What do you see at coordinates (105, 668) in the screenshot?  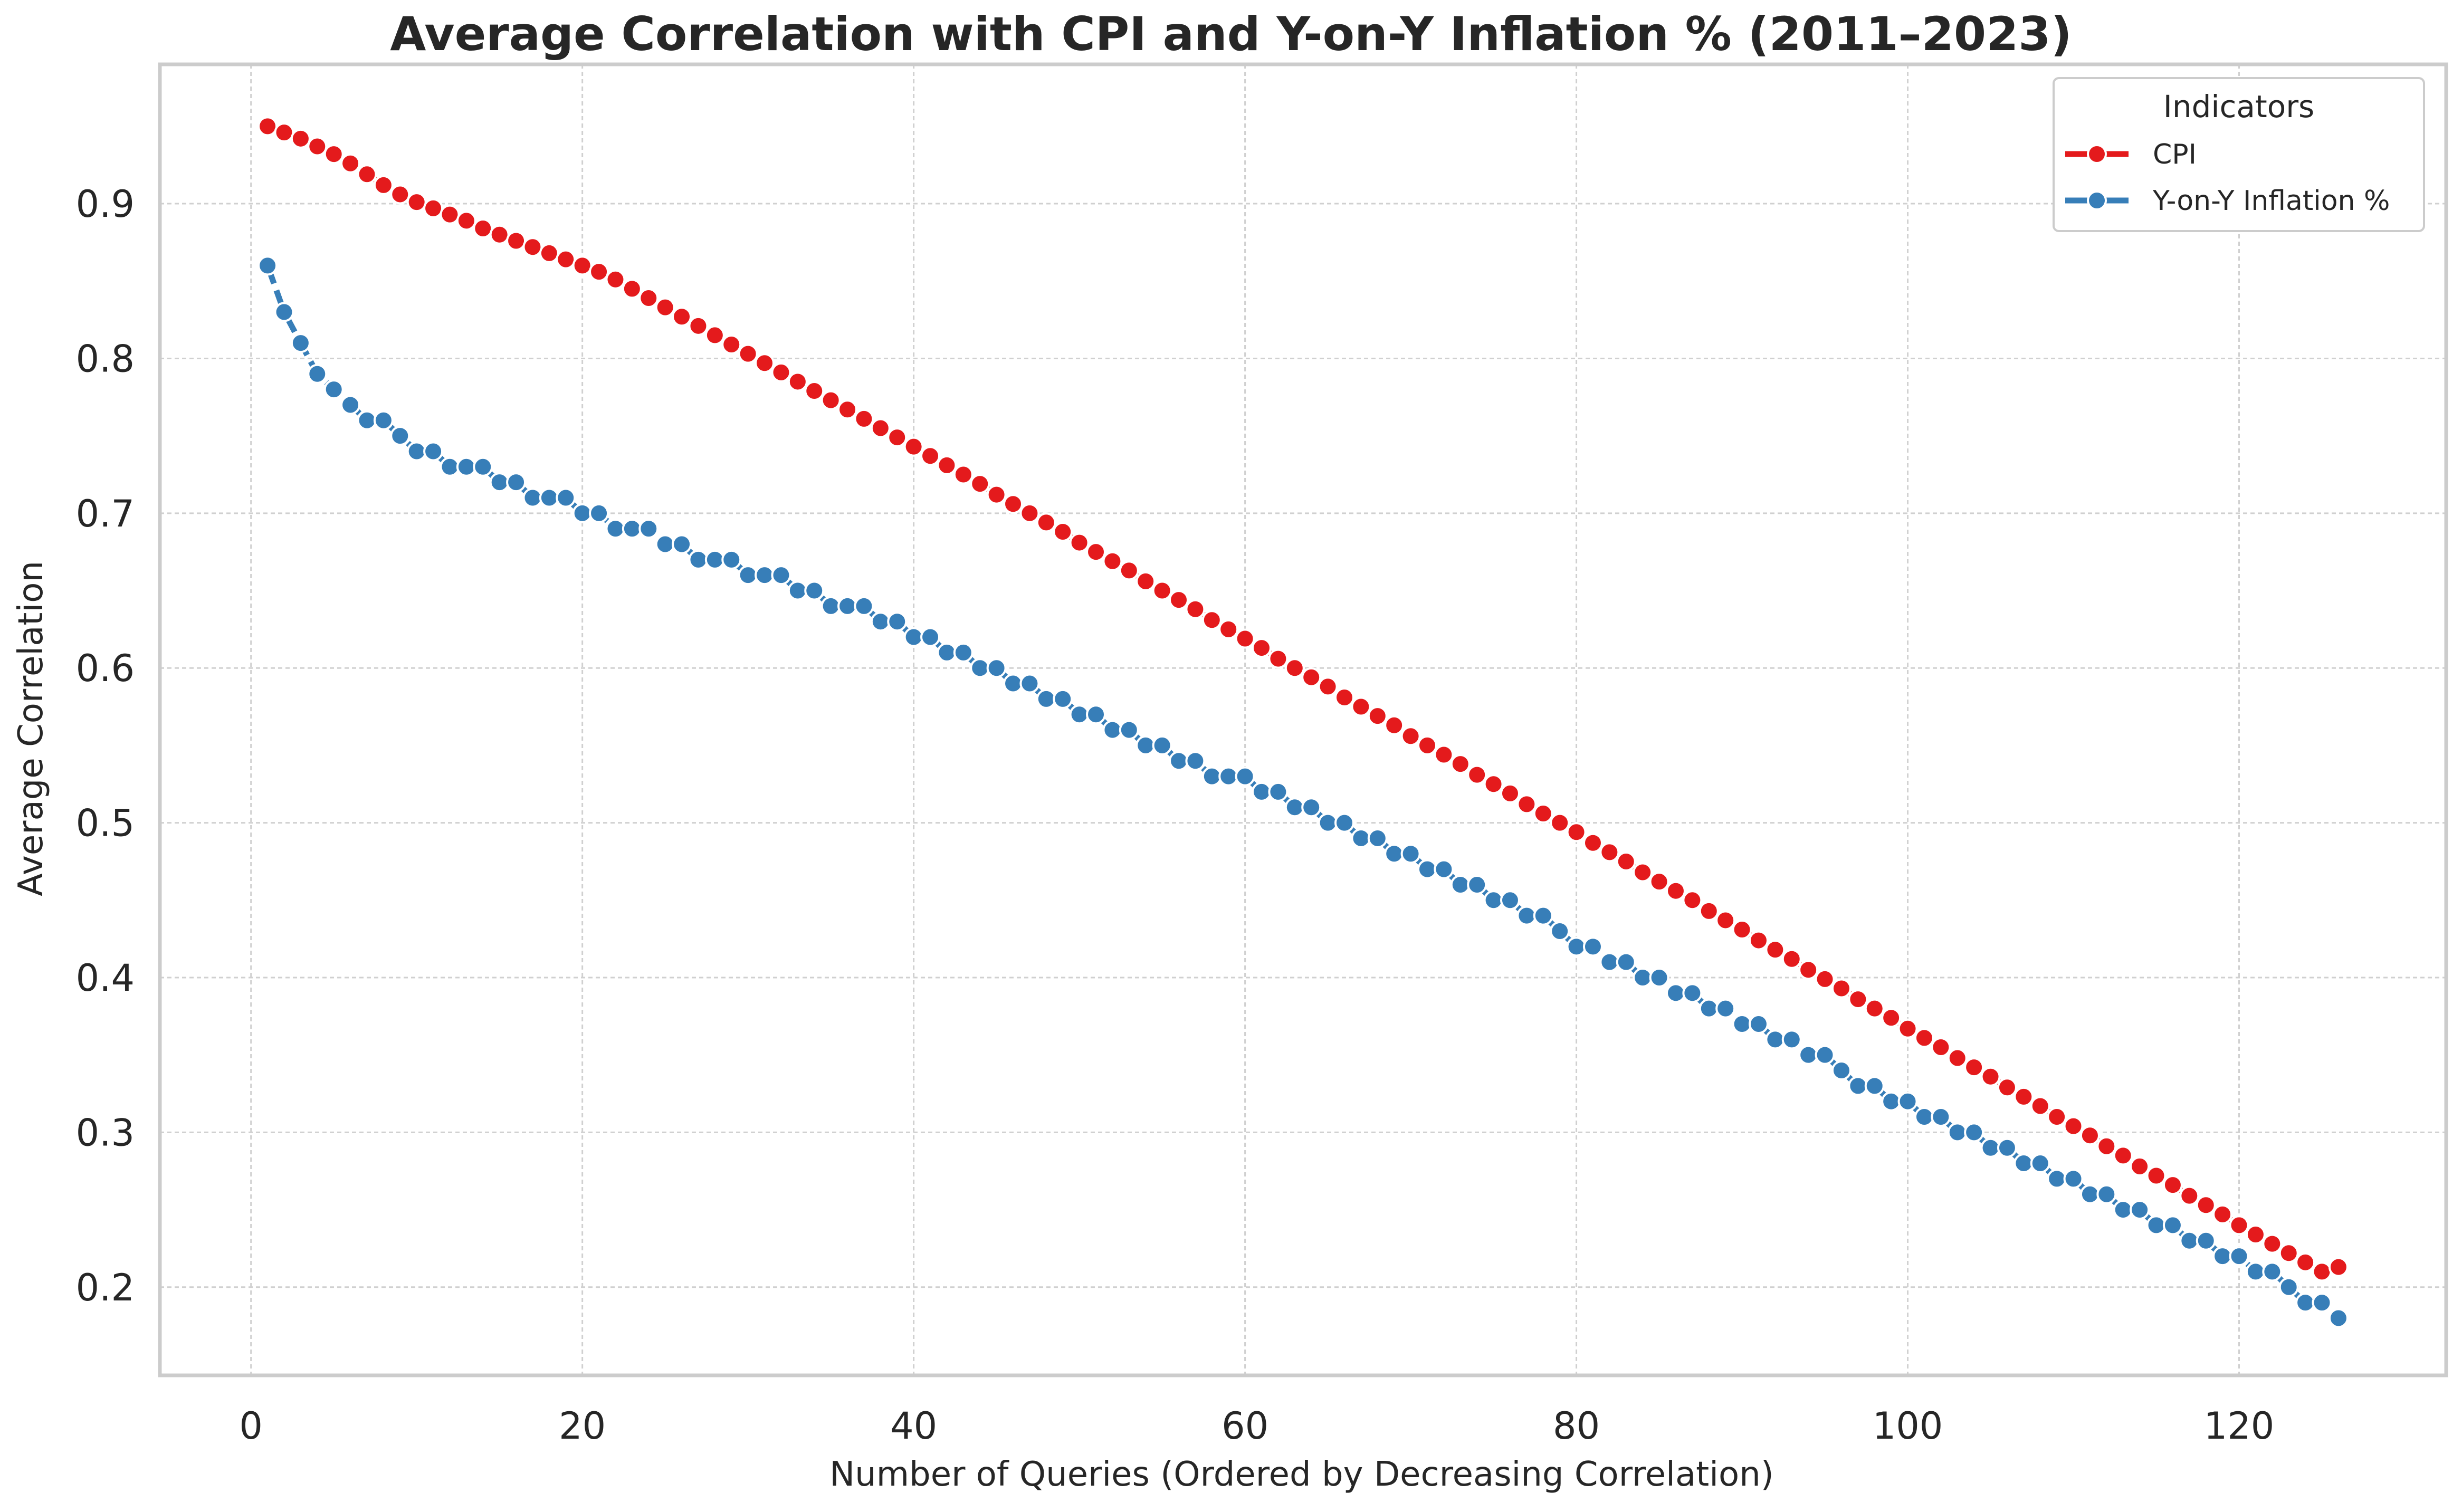 I see `y-tick-label: 0.6` at bounding box center [105, 668].